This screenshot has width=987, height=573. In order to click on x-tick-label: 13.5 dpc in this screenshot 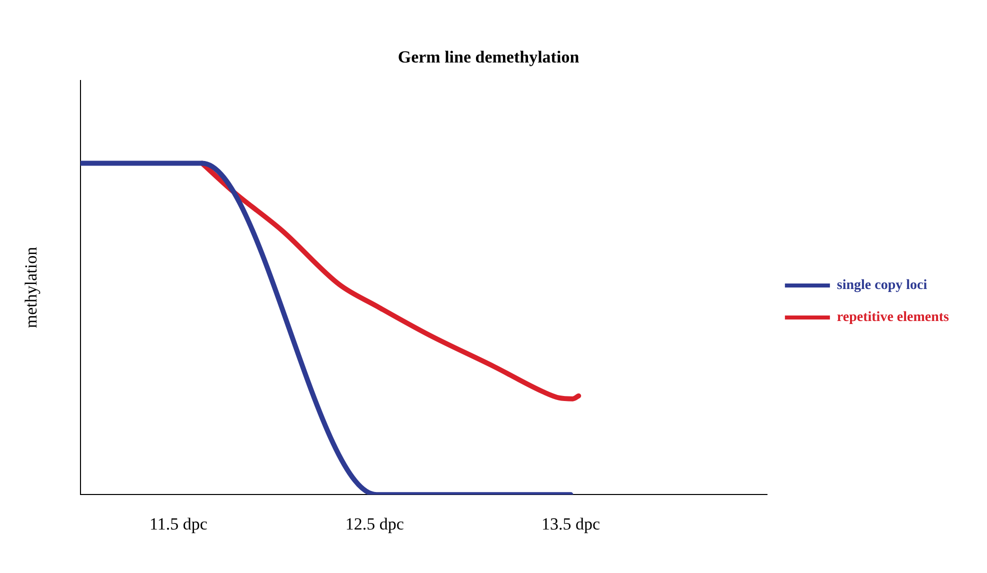, I will do `click(570, 524)`.